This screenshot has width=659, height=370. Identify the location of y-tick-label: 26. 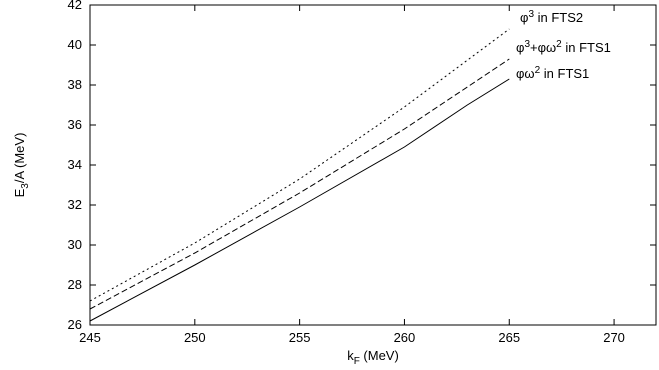
(75, 324).